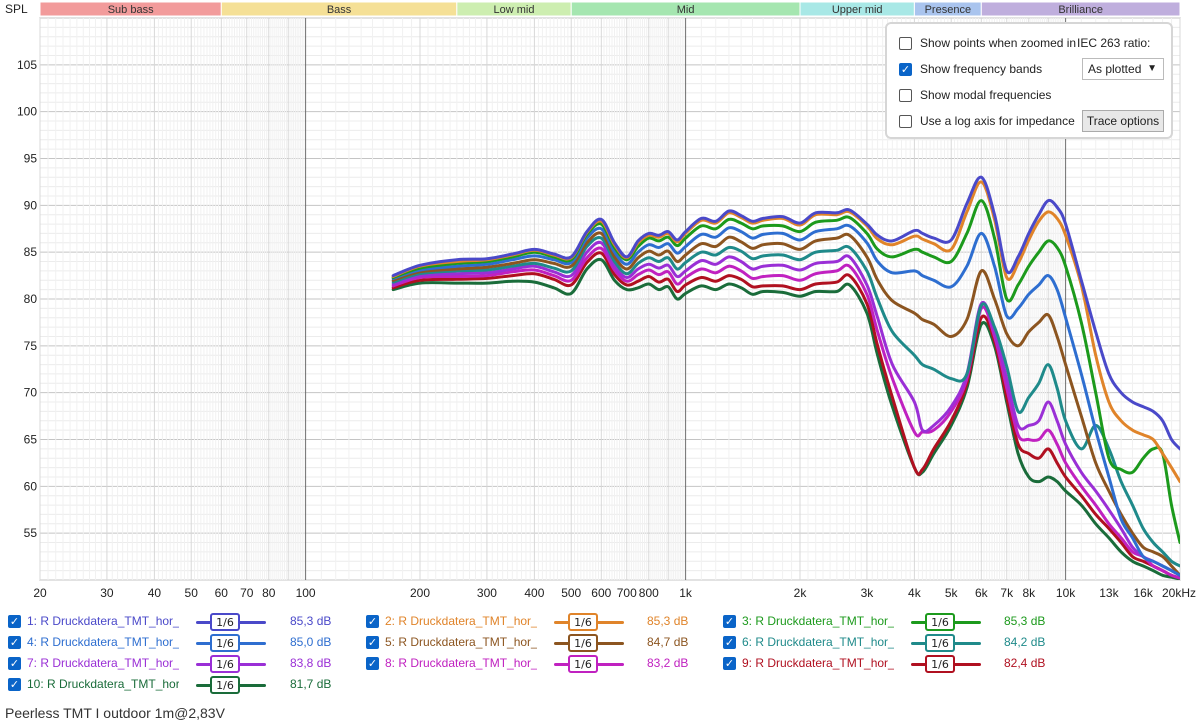  I want to click on graph-title: Peerless TMT I outdoor 1m@2,83V, so click(115, 713).